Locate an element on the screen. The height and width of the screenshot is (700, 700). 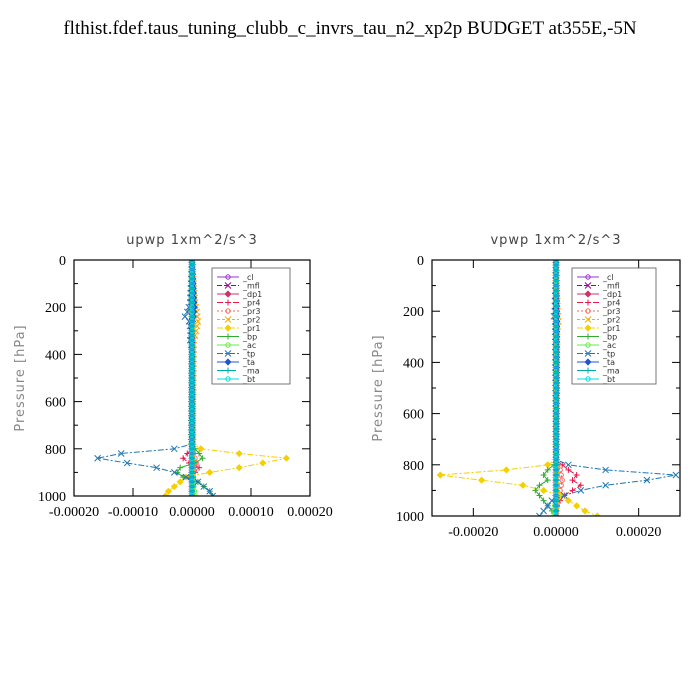
legend-box is located at coordinates (251, 326).